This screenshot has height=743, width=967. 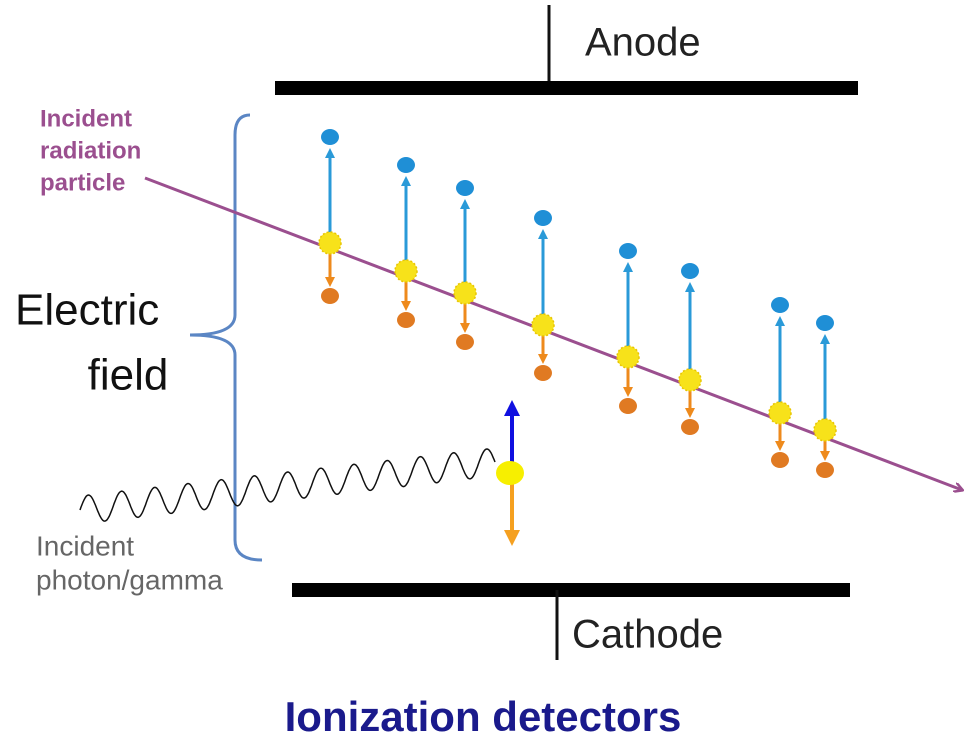 I want to click on field-label: field, so click(x=128, y=375).